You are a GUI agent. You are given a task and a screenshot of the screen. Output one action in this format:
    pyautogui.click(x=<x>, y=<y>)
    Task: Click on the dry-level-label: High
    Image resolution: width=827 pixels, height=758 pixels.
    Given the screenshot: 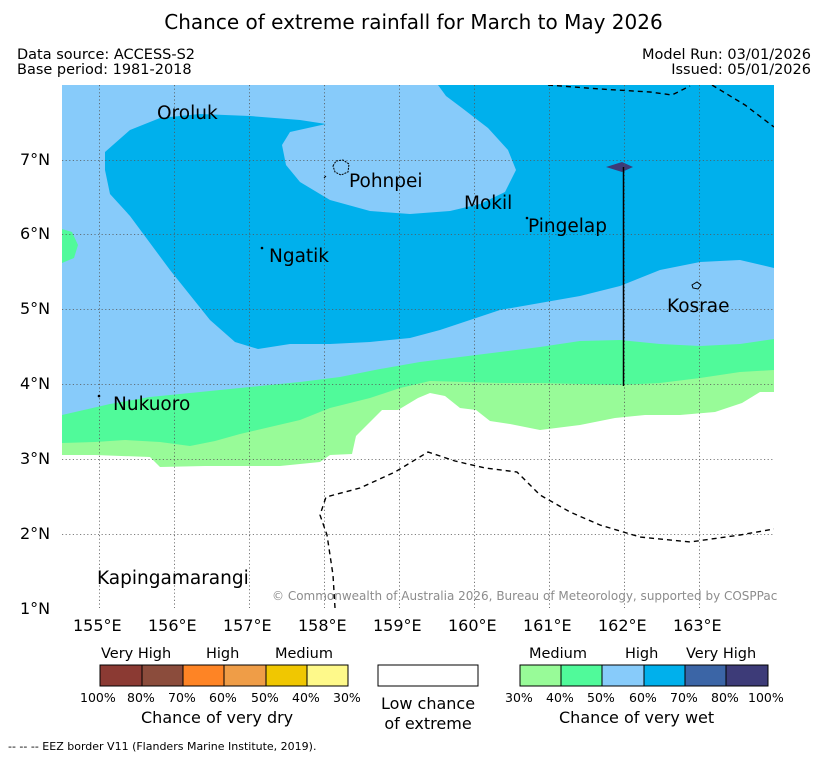 What is the action you would take?
    pyautogui.click(x=223, y=654)
    